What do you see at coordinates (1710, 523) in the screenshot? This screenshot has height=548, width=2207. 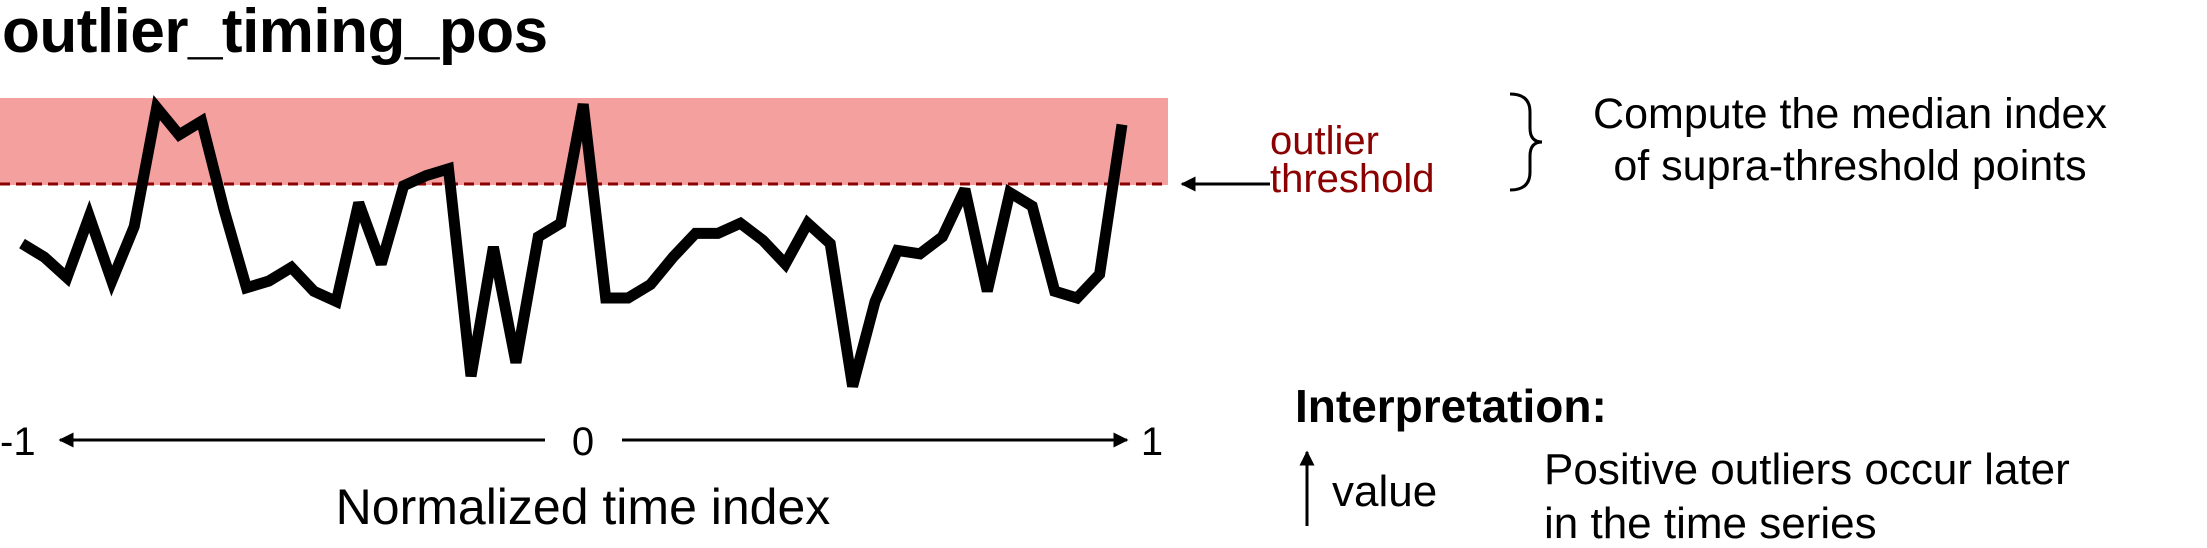 I see `interpretation-text-line2: in the time series` at bounding box center [1710, 523].